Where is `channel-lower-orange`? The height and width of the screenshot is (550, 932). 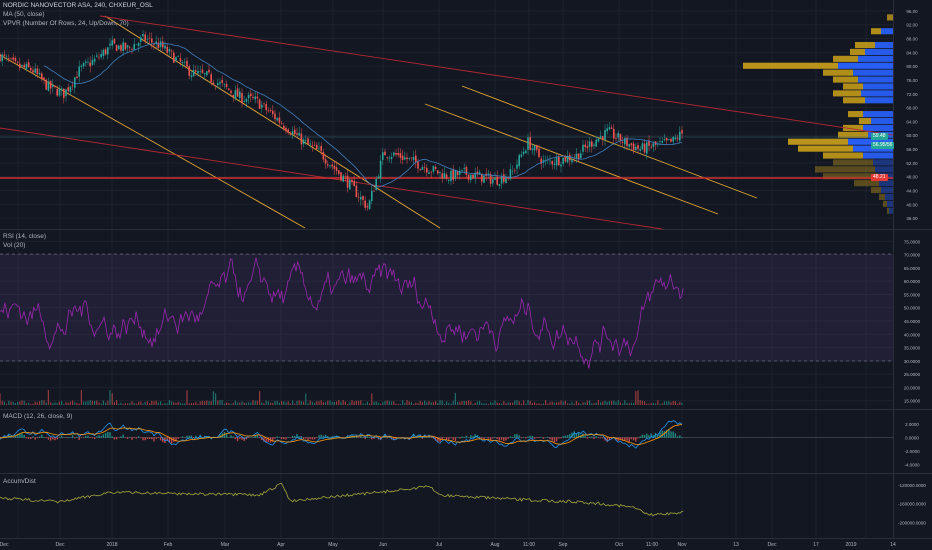
channel-lower-orange is located at coordinates (609, 142).